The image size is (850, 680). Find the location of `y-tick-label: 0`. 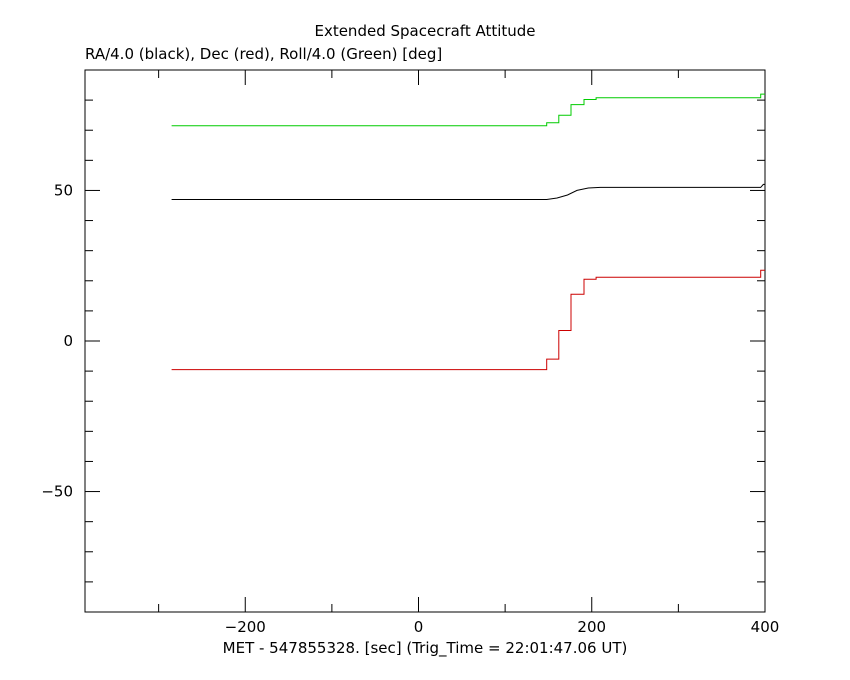

y-tick-label: 0 is located at coordinates (68, 341).